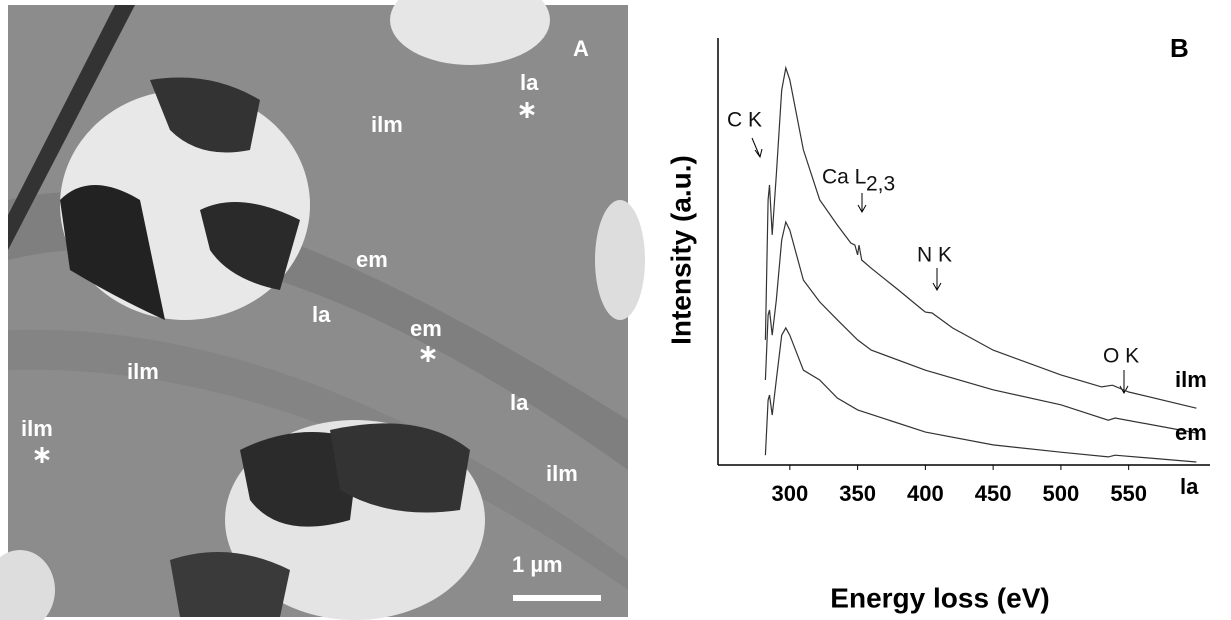 The width and height of the screenshot is (1231, 620). I want to click on annotation-subscript: 2,3, so click(880, 184).